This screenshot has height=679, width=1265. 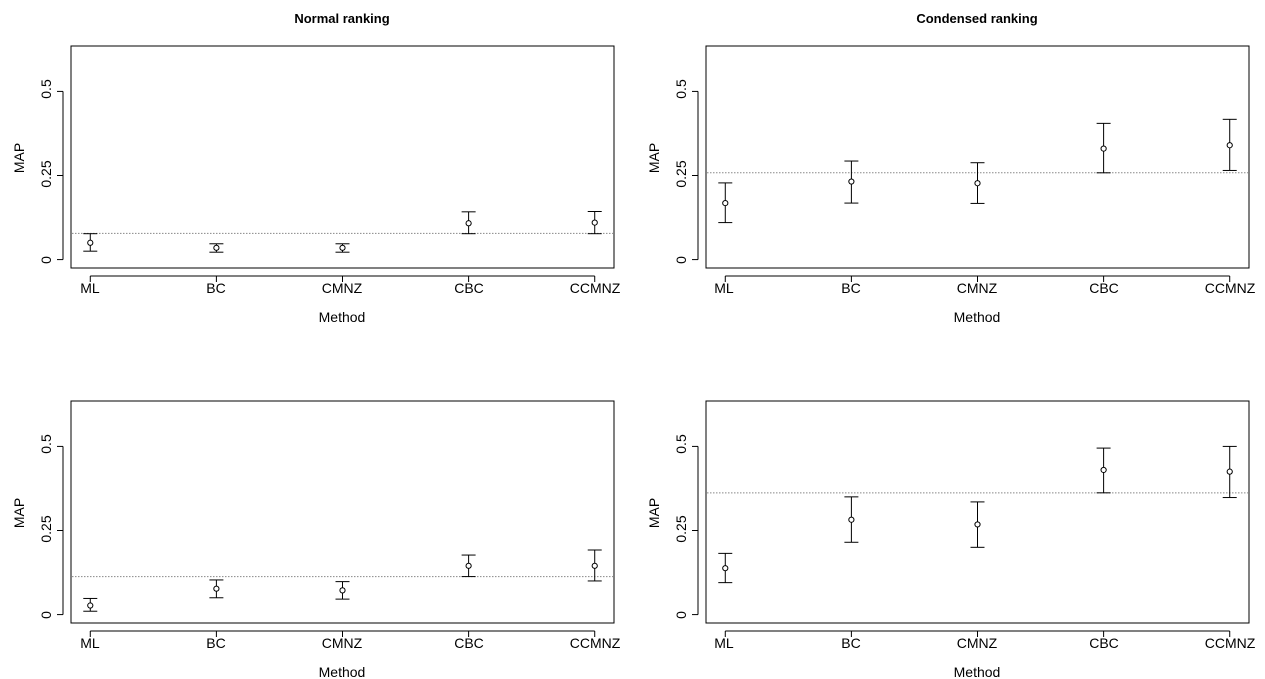 I want to click on chart-title: Normal ranking, so click(x=341, y=18).